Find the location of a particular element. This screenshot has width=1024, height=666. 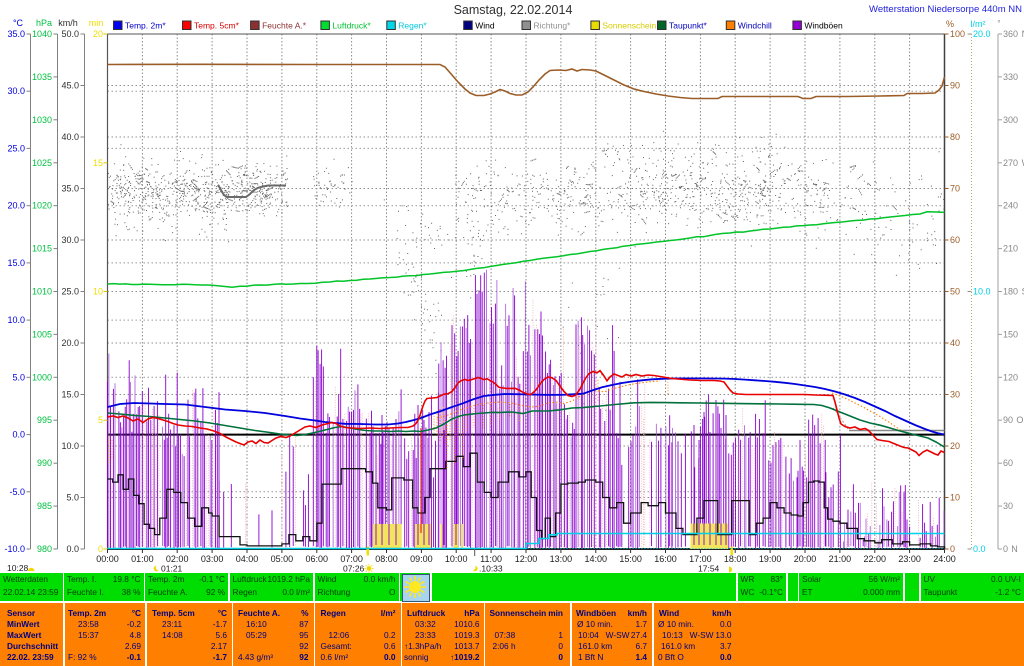

svg-text: 995 is located at coordinates (44, 420).